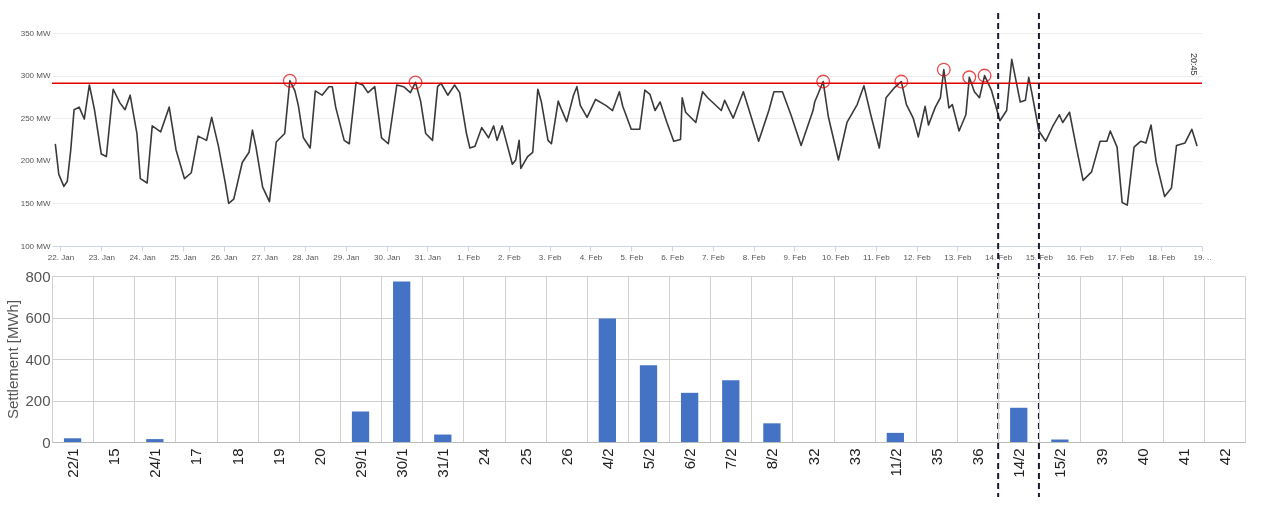 The image size is (1275, 507). I want to click on y-tick-label: 250 MW, so click(35, 118).